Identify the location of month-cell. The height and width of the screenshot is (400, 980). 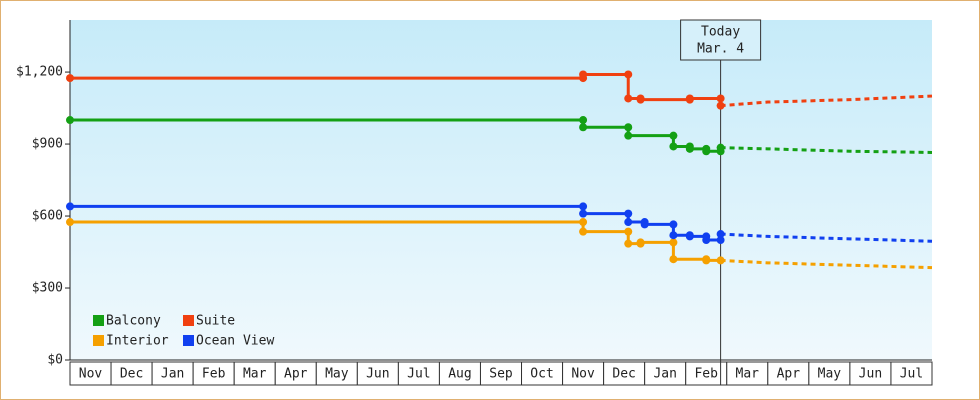
(911, 373).